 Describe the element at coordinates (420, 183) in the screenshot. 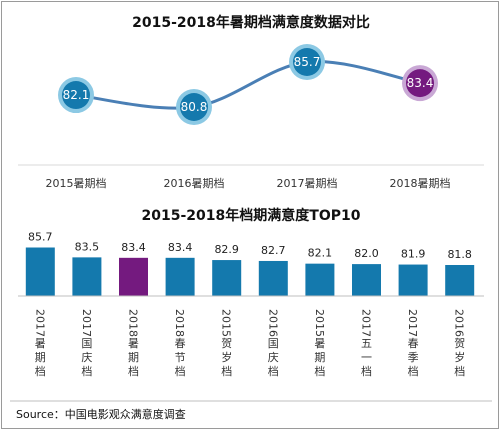

I see `line-category-label: 2018暑期档` at that location.